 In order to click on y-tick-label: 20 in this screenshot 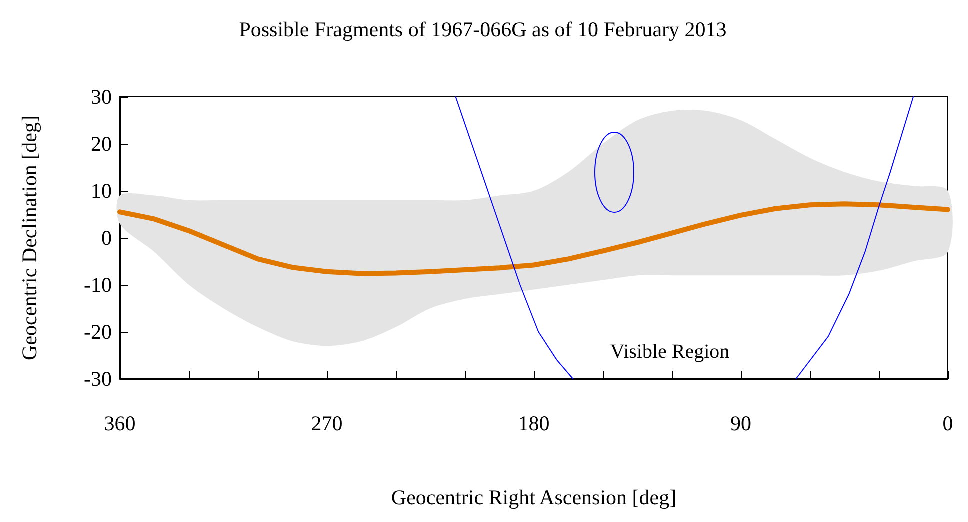, I will do `click(101, 144)`.